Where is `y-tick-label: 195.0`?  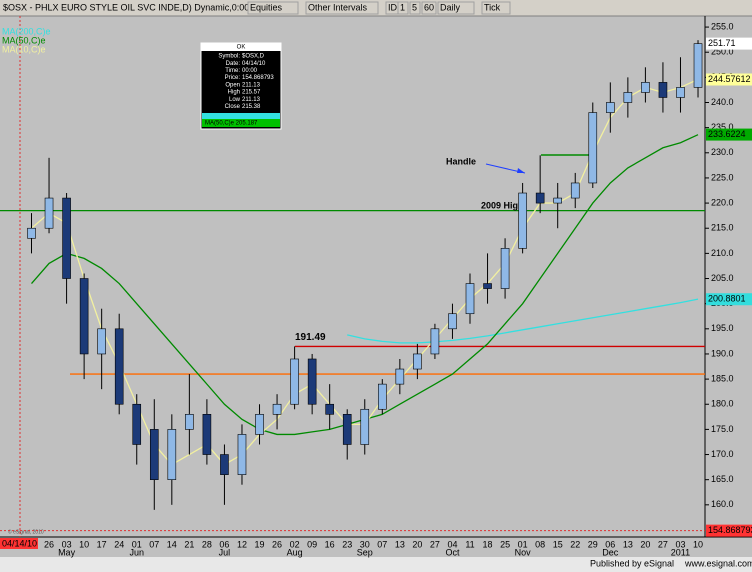 y-tick-label: 195.0 is located at coordinates (722, 328).